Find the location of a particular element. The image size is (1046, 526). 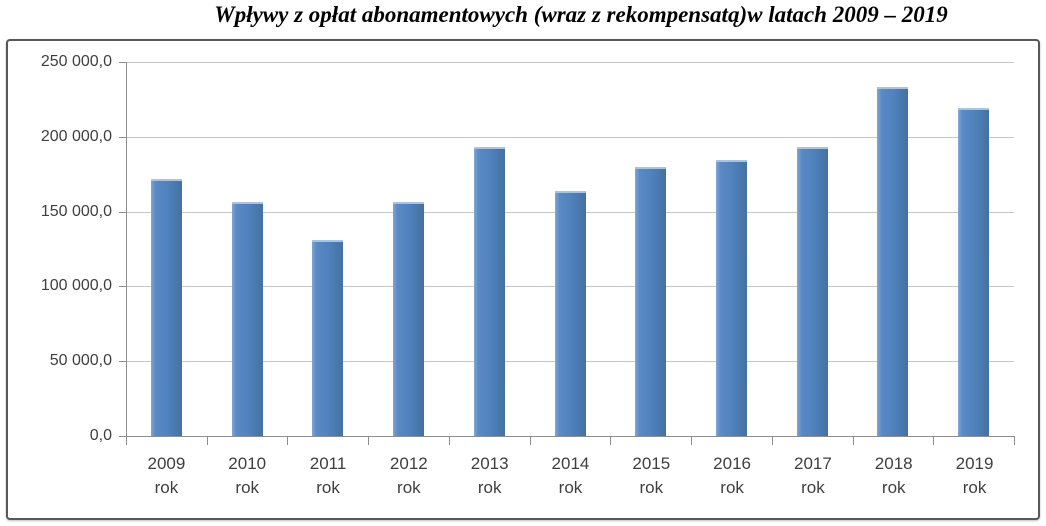

x-axis-label-year: 2017 is located at coordinates (812, 463).